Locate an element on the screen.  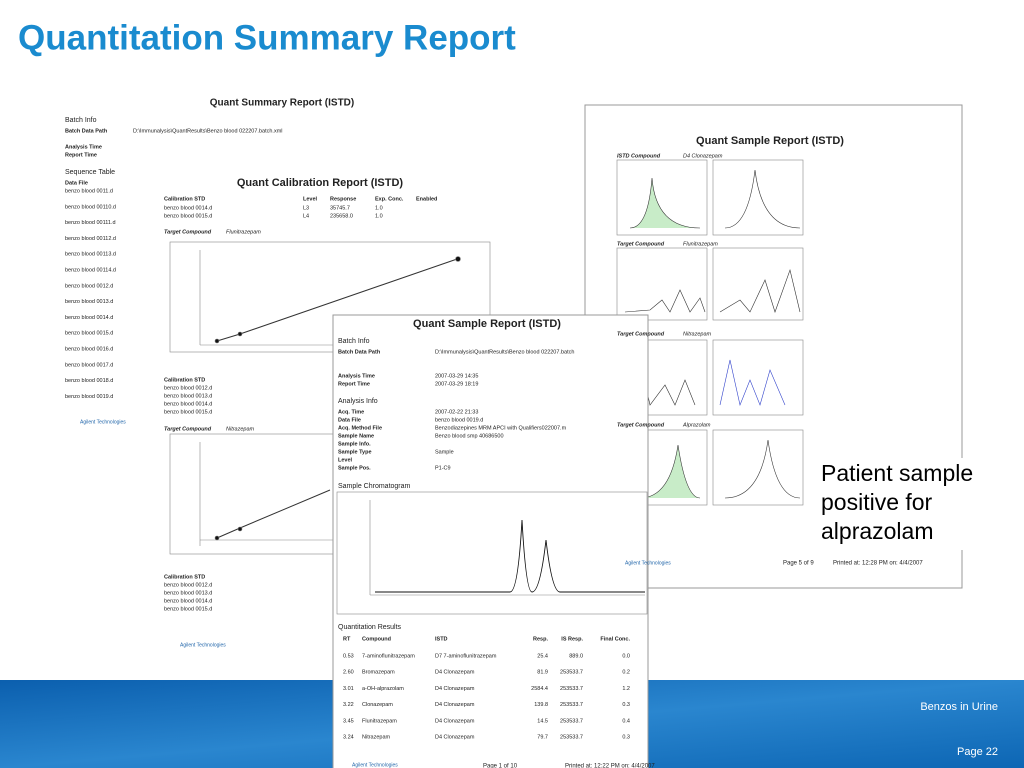
table-cell: a-OH-alprazolam is located at coordinates (383, 689).